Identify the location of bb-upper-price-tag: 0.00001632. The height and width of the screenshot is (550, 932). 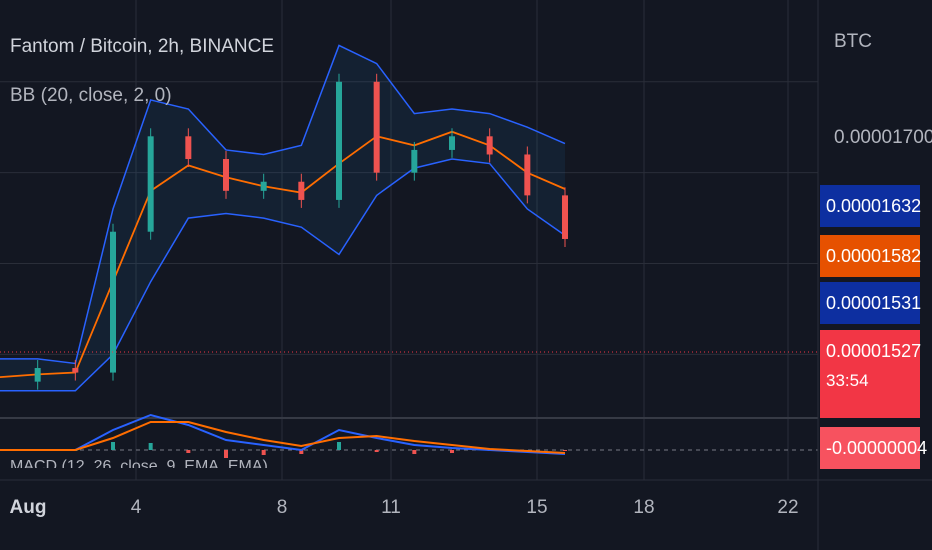
(870, 206).